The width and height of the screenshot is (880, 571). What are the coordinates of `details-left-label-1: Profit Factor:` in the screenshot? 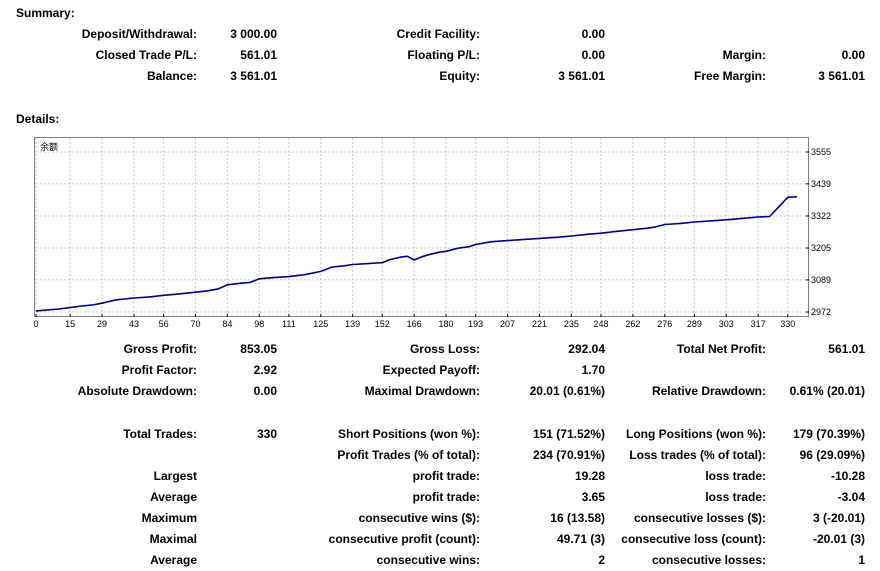 It's located at (159, 370).